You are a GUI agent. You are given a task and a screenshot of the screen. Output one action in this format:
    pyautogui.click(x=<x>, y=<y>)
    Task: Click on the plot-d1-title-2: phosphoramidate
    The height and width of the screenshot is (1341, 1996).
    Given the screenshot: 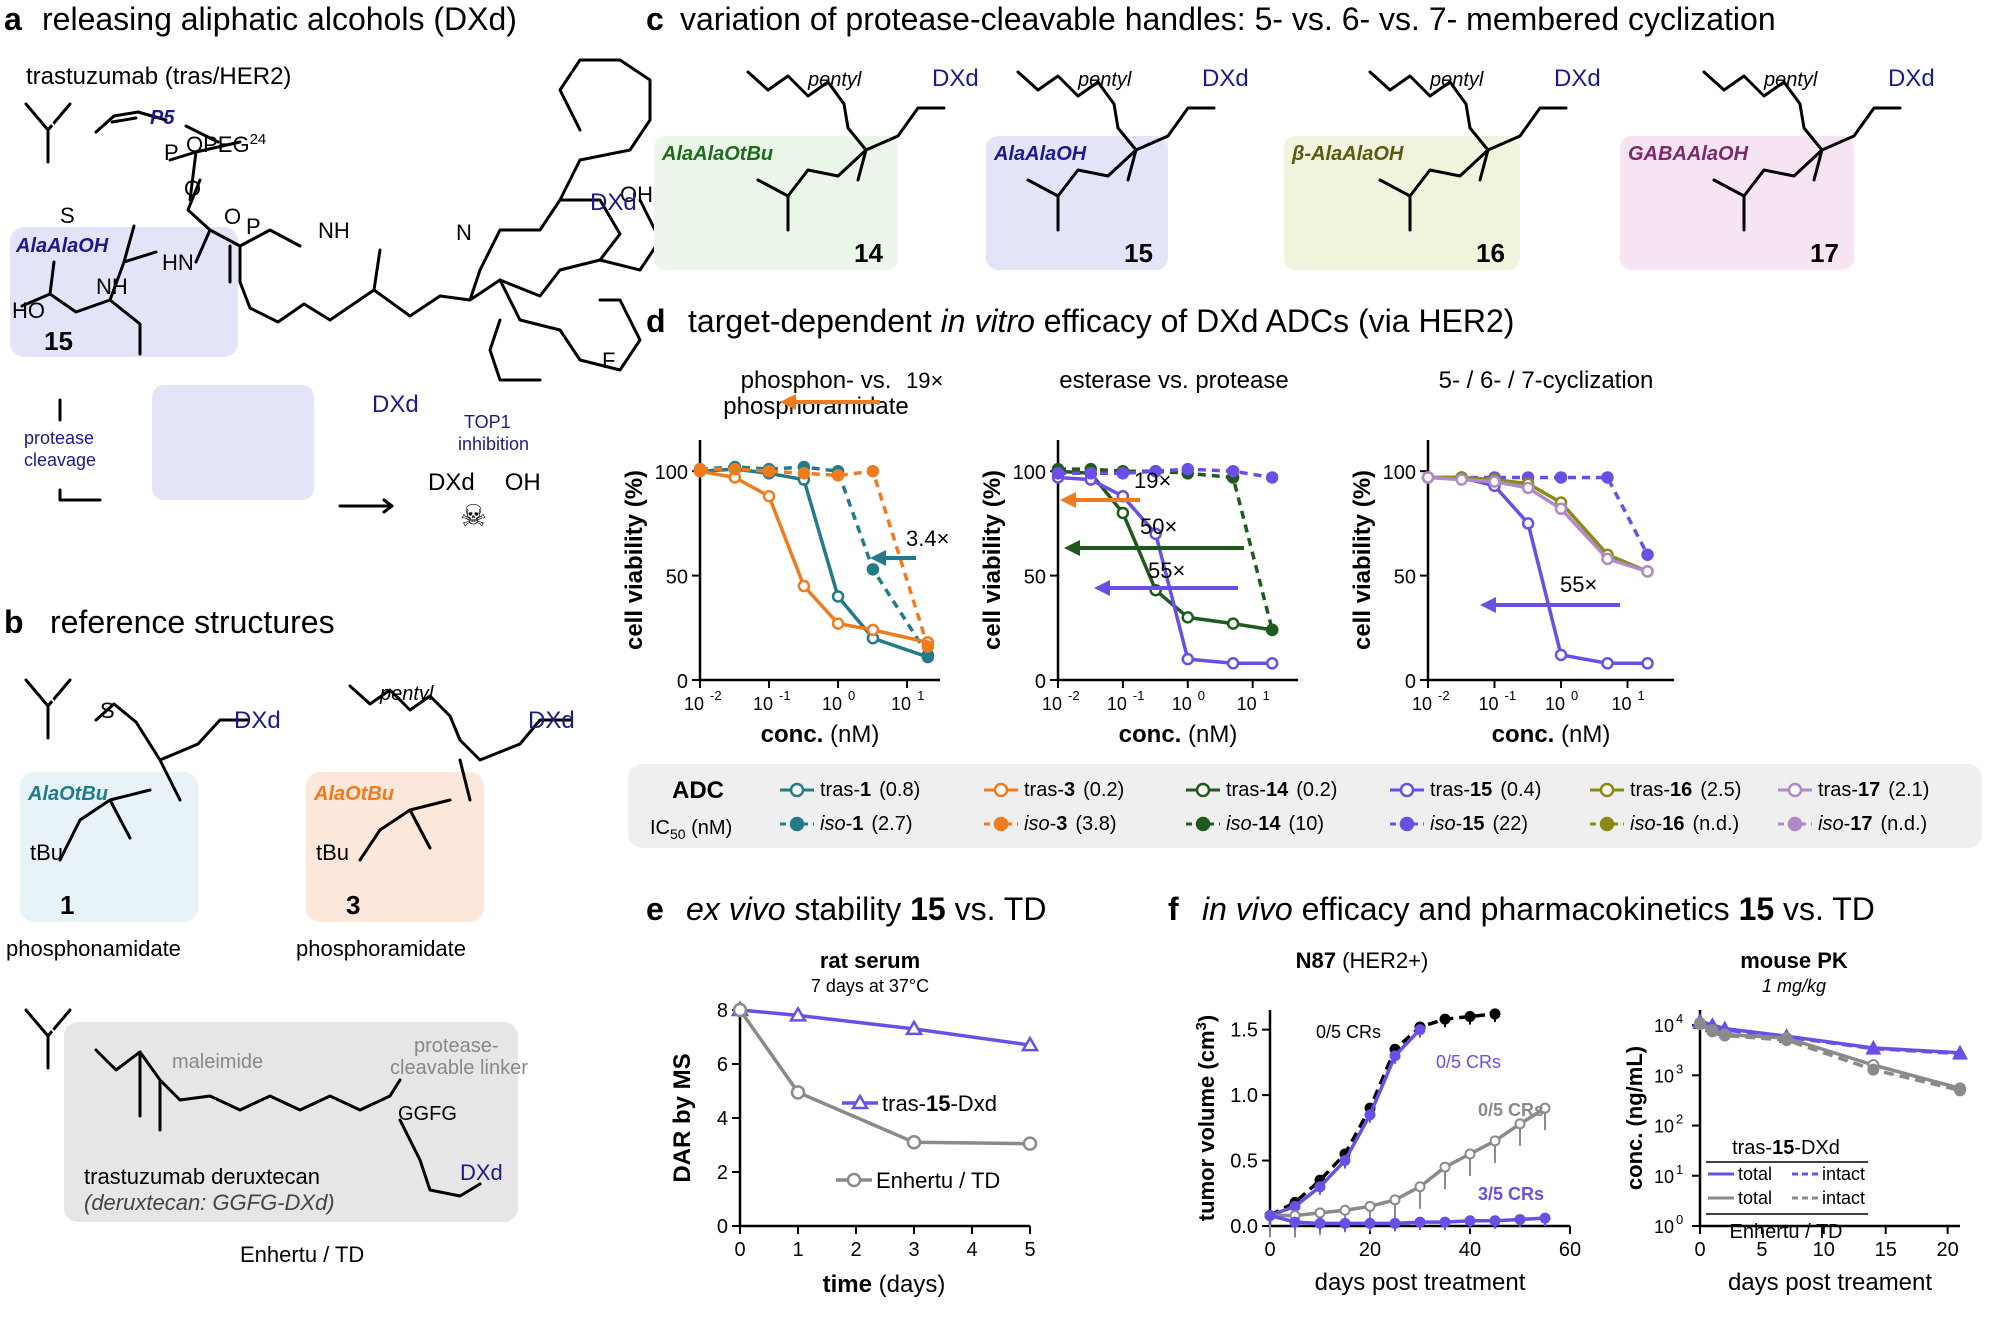 What is the action you would take?
    pyautogui.click(x=815, y=406)
    